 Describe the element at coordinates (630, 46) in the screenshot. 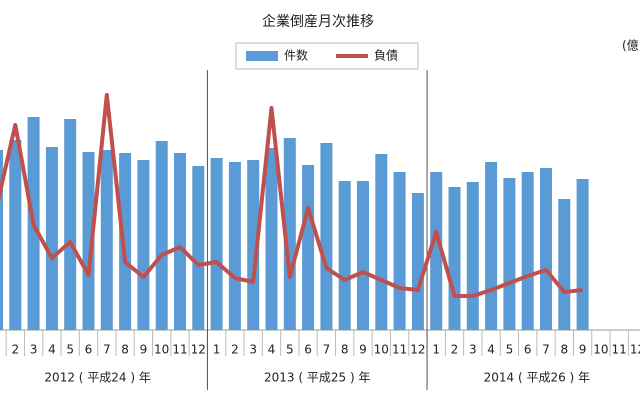

I see `y2-axis-label: (億` at that location.